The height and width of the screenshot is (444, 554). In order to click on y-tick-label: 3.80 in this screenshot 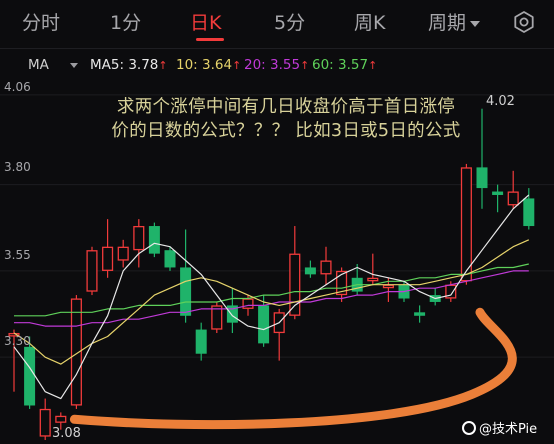, I will do `click(17, 167)`.